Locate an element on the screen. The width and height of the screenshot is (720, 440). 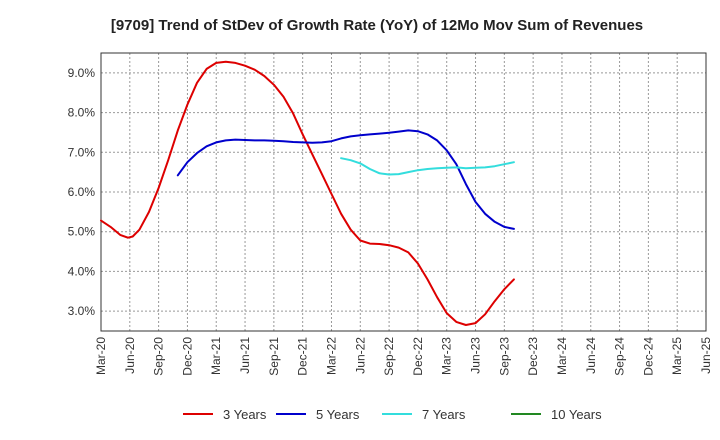
x-tick-label: Dec-24 is located at coordinates (648, 356).